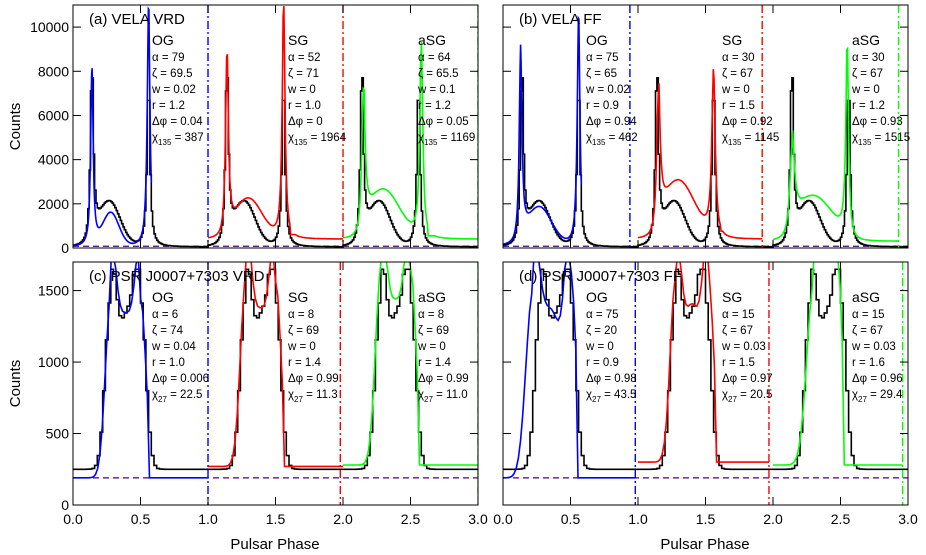  Describe the element at coordinates (738, 363) in the screenshot. I see `model-param: r = 1.5` at that location.